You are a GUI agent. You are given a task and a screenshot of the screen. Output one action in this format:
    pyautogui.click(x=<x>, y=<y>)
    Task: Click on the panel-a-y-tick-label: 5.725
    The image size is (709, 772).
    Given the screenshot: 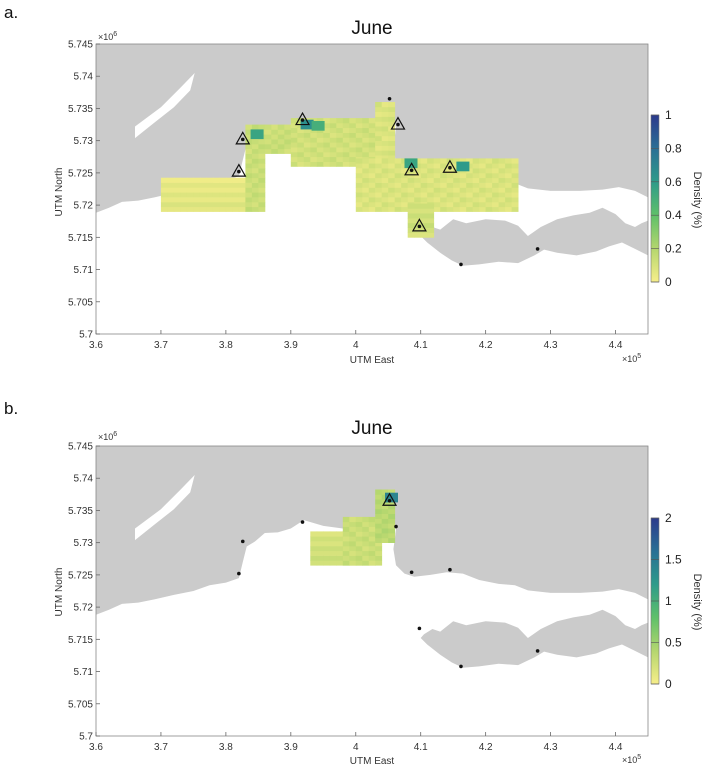 What is the action you would take?
    pyautogui.click(x=80, y=173)
    